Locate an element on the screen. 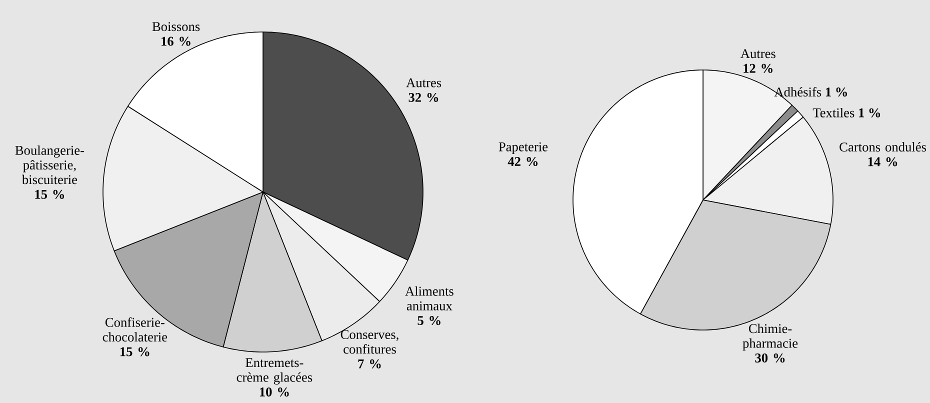 The height and width of the screenshot is (403, 930). slice-label: Confiserie-chocolaterie is located at coordinates (135, 329).